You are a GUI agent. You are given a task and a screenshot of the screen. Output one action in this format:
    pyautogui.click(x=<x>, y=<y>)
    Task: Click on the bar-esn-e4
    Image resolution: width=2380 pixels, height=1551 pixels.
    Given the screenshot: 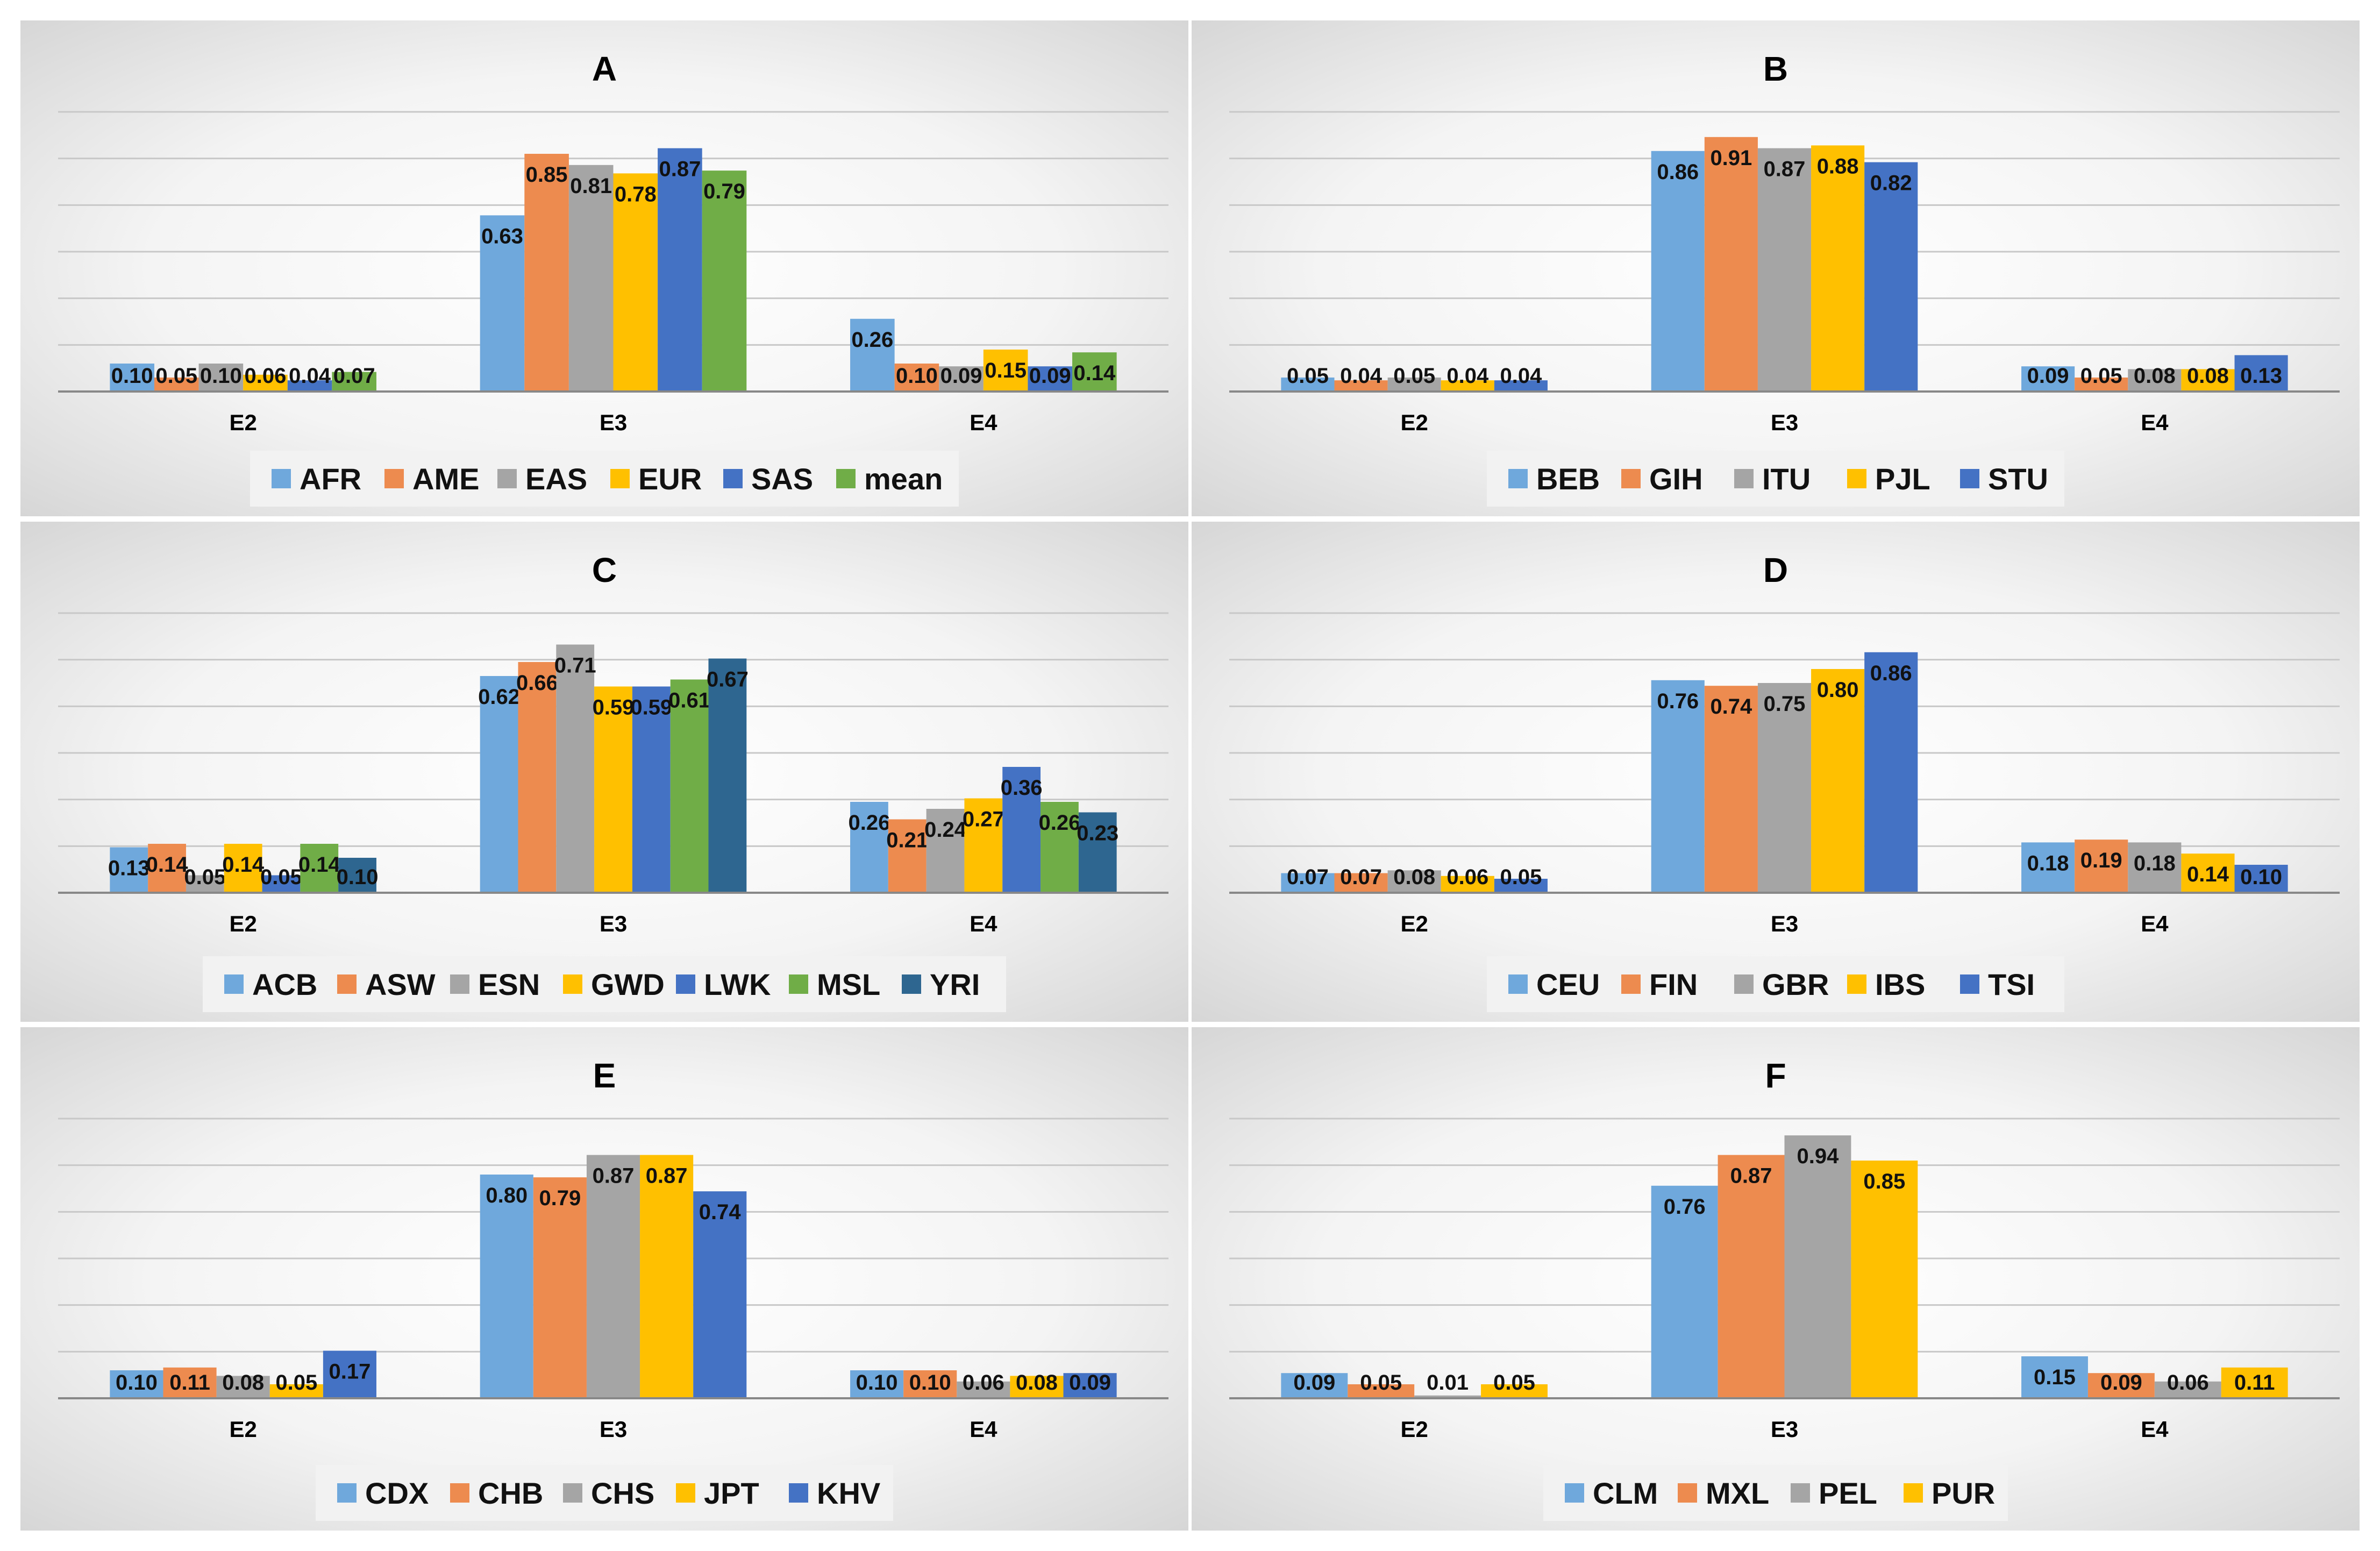 What is the action you would take?
    pyautogui.click(x=945, y=851)
    